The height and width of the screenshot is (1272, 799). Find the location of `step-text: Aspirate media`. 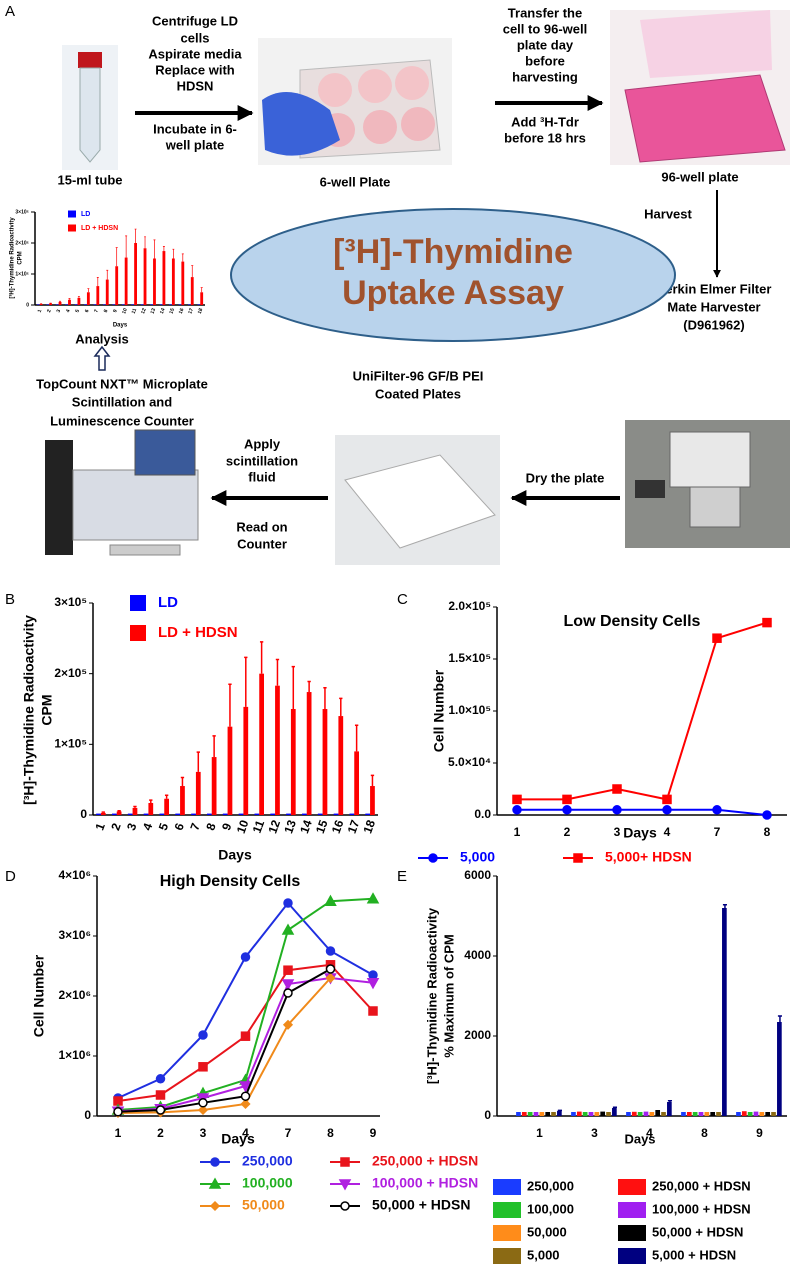

step-text: Aspirate media is located at coordinates (195, 53).